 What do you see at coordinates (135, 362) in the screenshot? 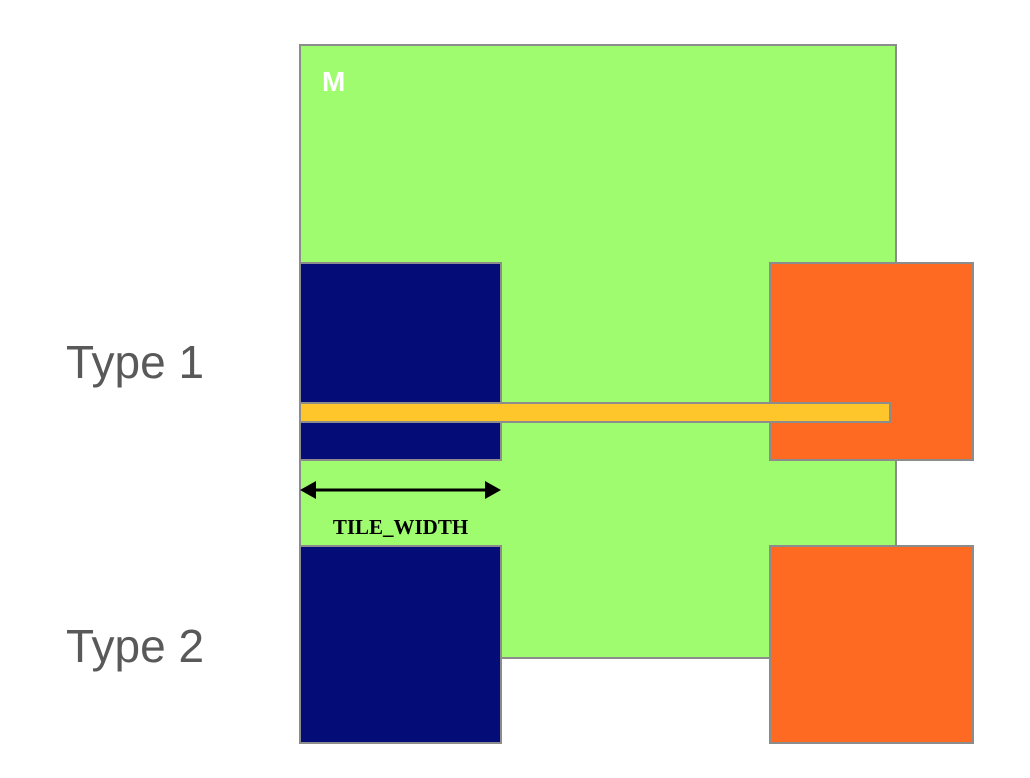
I see `row-label-type1: Type 1` at bounding box center [135, 362].